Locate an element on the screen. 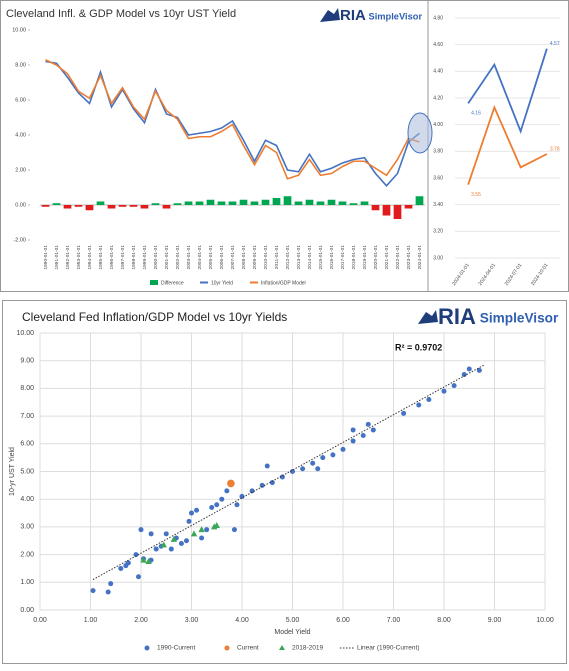 This screenshot has height=671, width=569. x-tick-label: 2015-01-01 is located at coordinates (321, 257).